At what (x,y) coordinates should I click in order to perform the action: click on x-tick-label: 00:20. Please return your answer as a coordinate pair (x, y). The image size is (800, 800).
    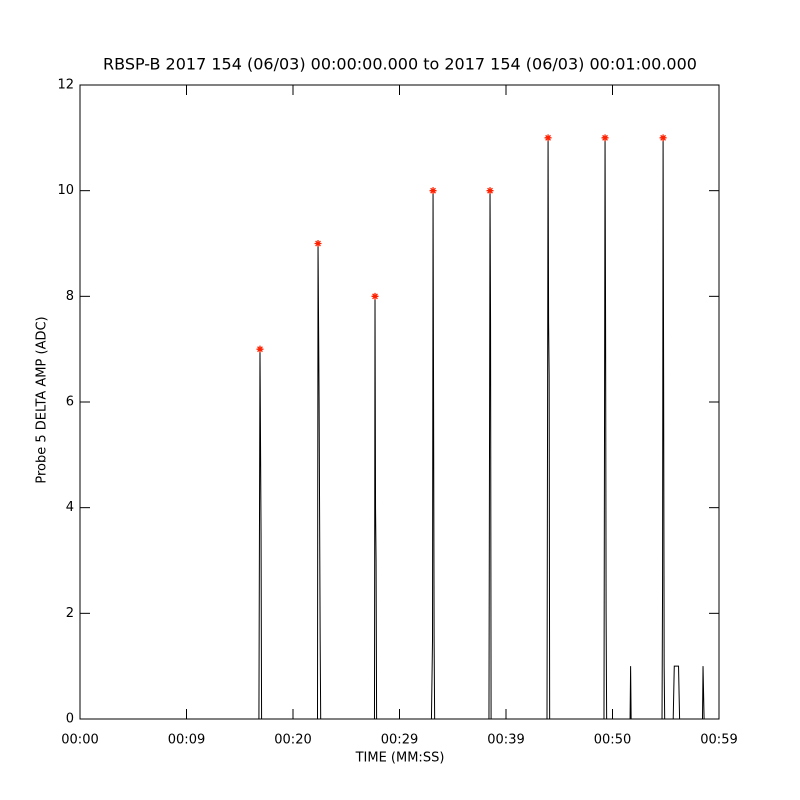
    Looking at the image, I should click on (292, 740).